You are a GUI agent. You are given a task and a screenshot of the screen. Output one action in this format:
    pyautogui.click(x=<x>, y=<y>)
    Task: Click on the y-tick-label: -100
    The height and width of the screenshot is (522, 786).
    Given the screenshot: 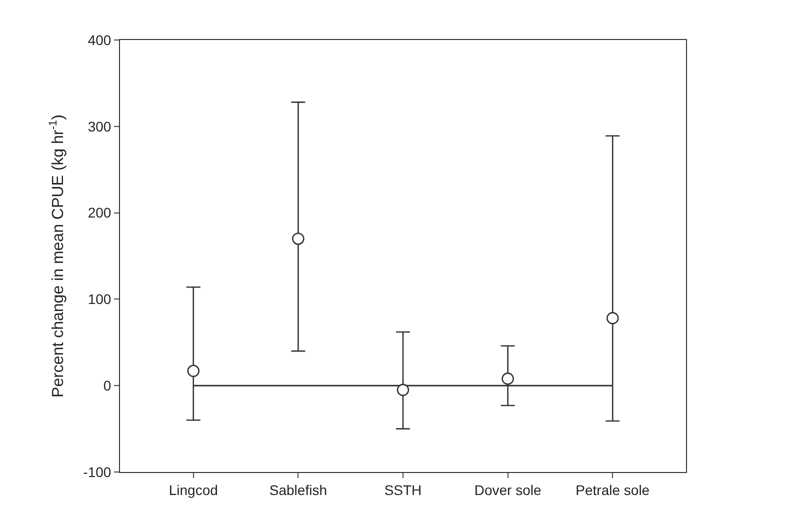 What is the action you would take?
    pyautogui.click(x=97, y=472)
    